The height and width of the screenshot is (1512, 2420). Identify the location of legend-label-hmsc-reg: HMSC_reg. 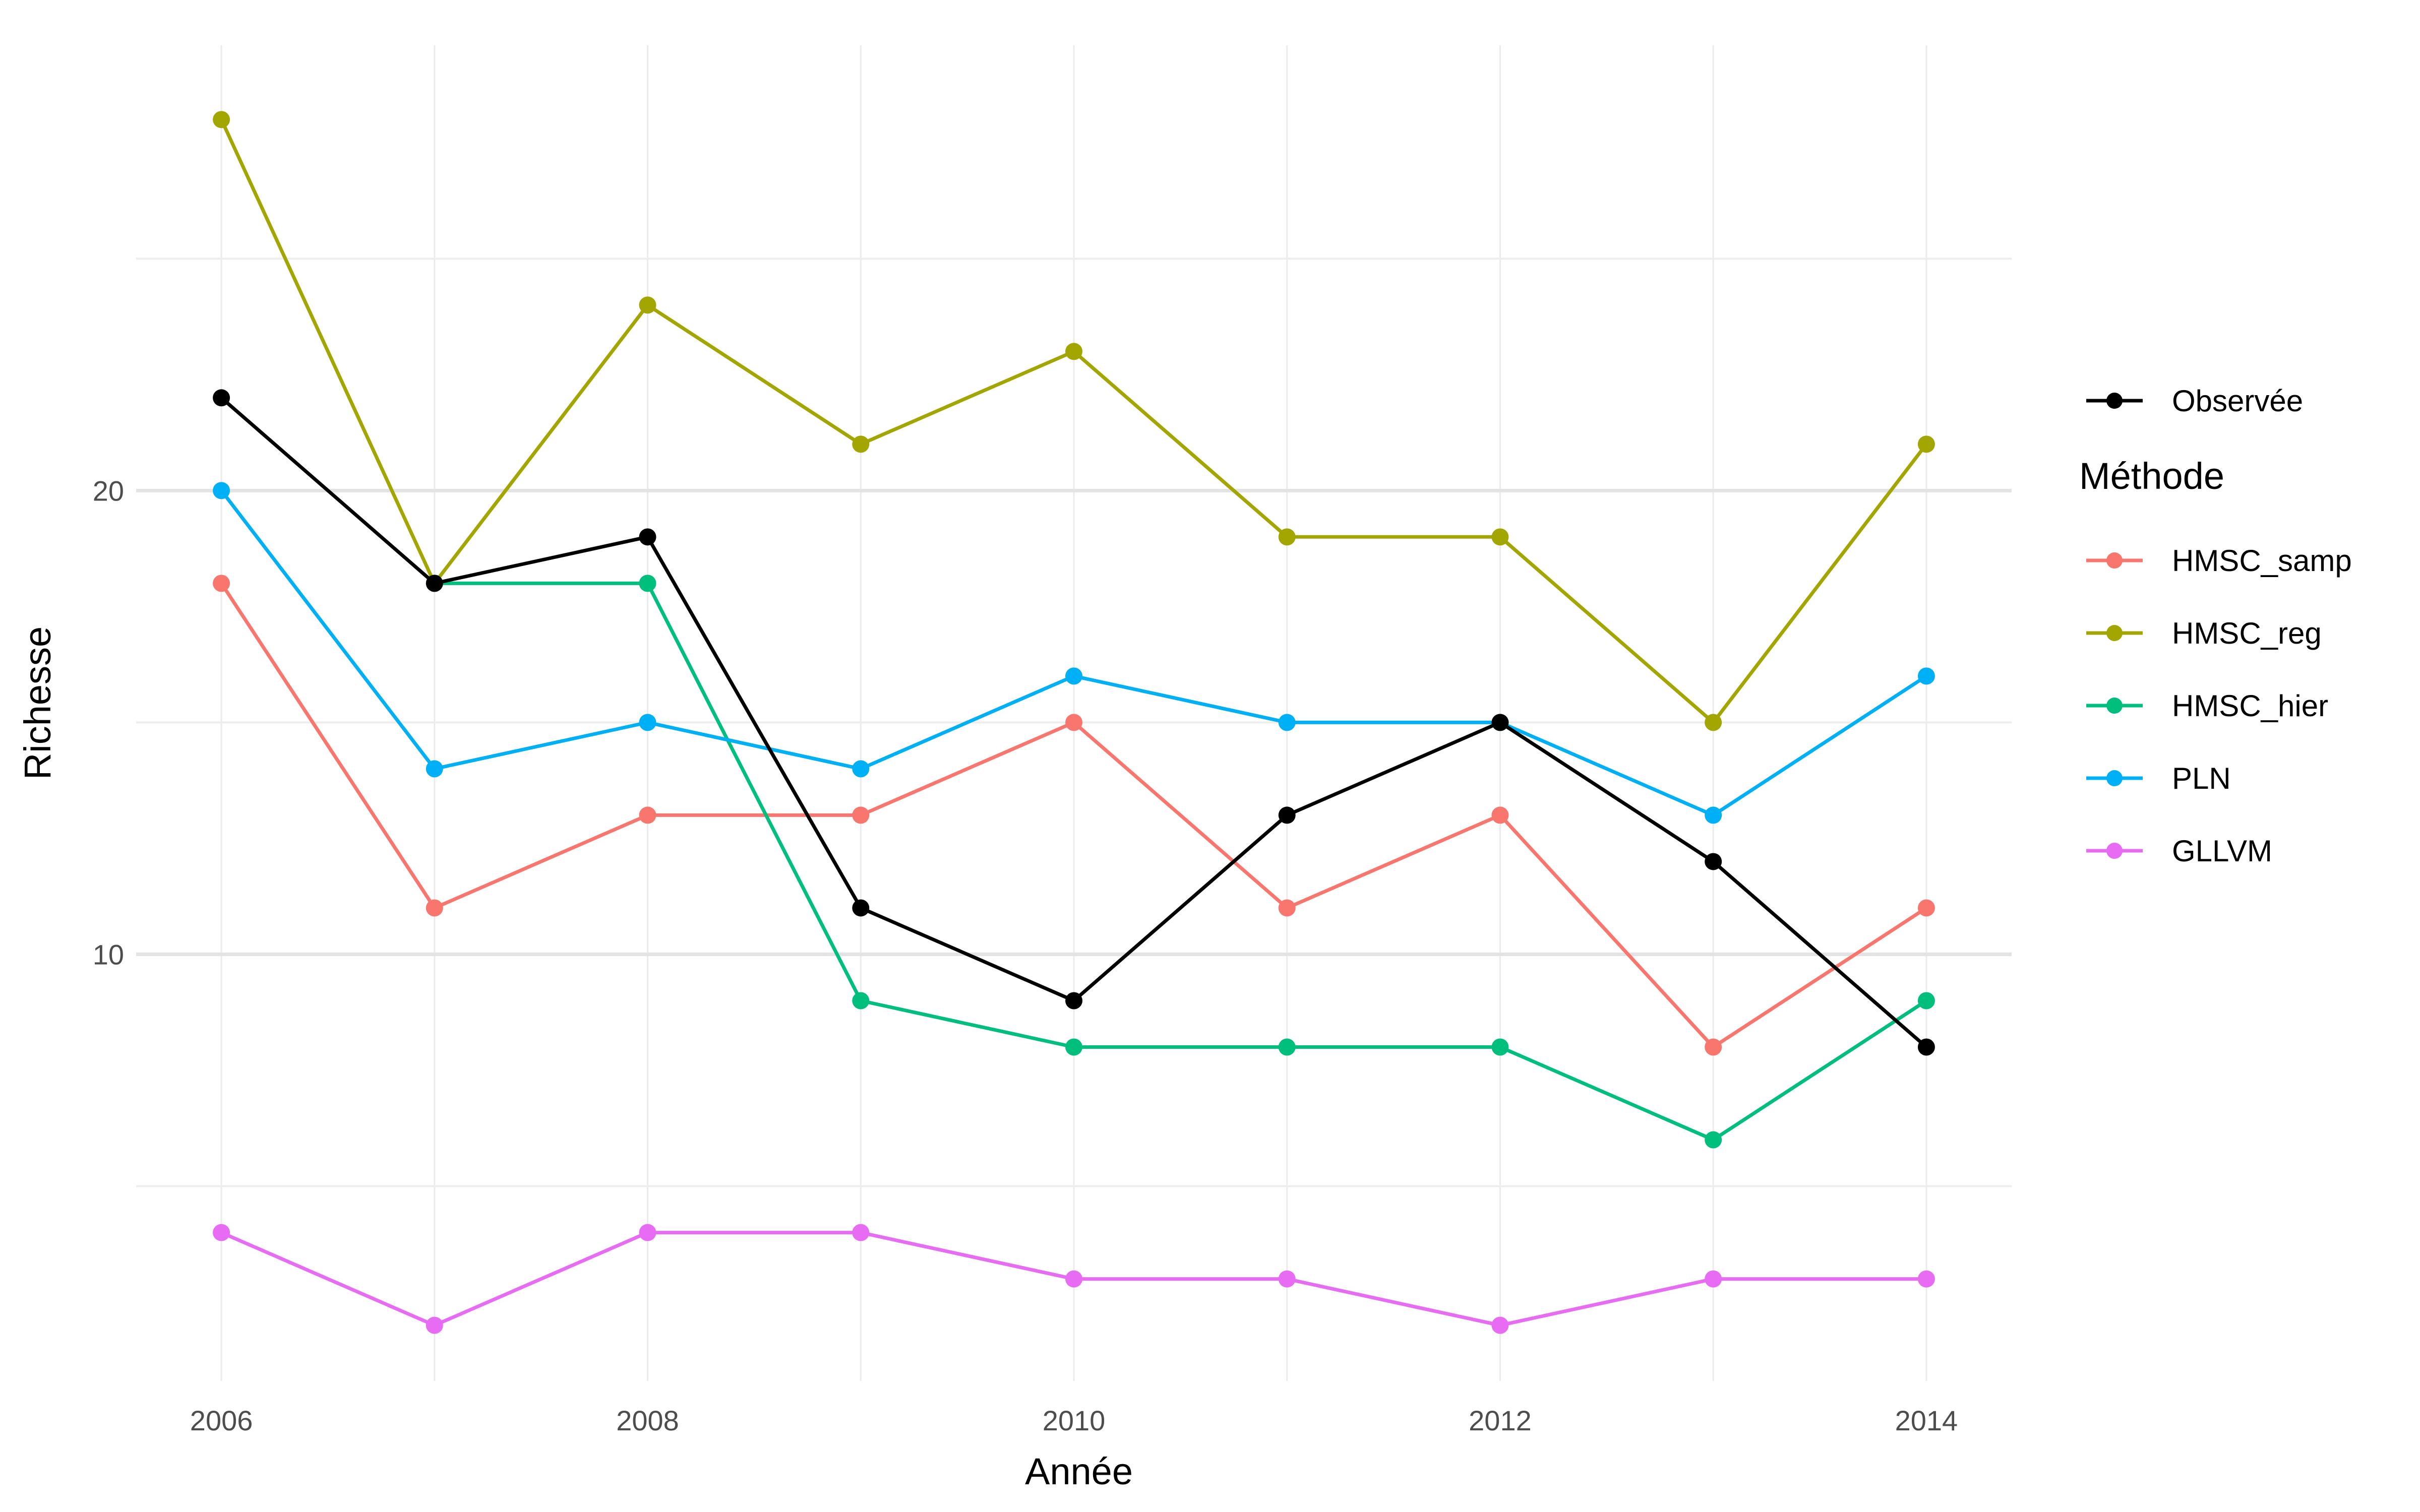
(2247, 633).